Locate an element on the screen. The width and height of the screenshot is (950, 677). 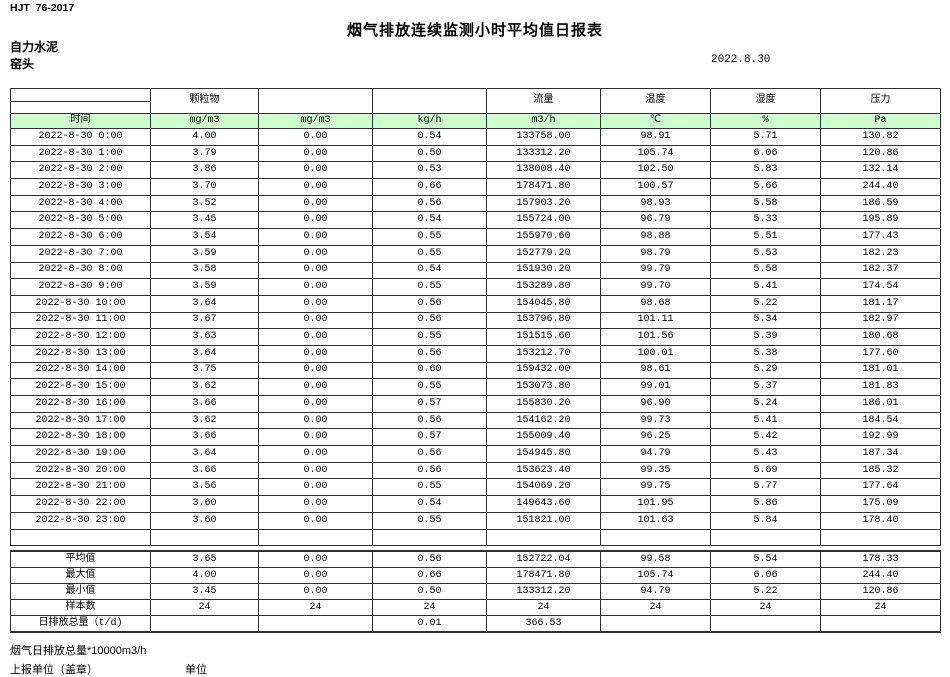
empty-spacer-row is located at coordinates (475, 537).